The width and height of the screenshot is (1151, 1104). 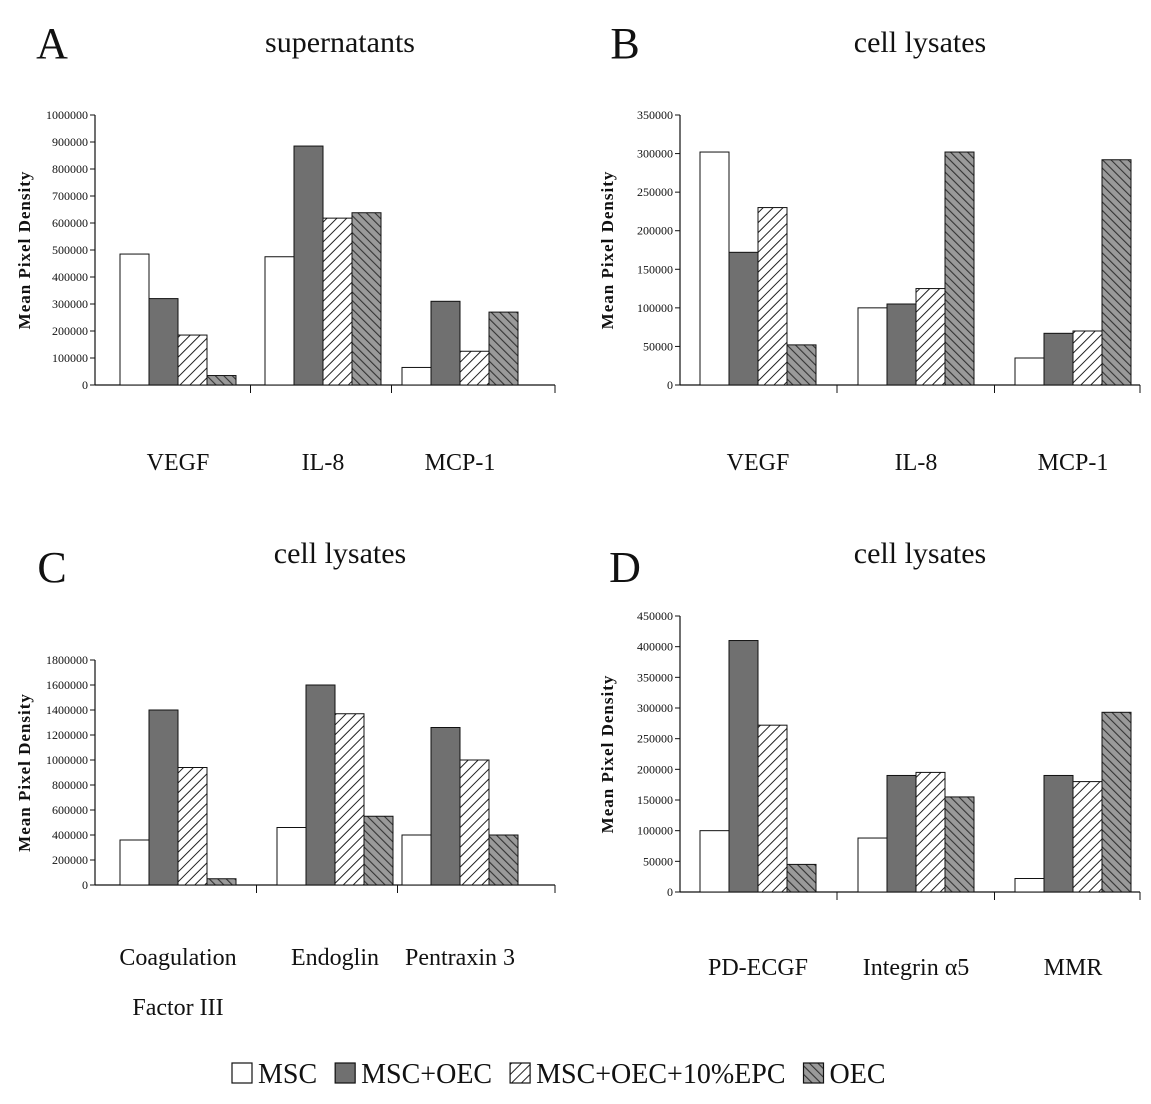 I want to click on panel-letter: B, so click(x=624, y=43).